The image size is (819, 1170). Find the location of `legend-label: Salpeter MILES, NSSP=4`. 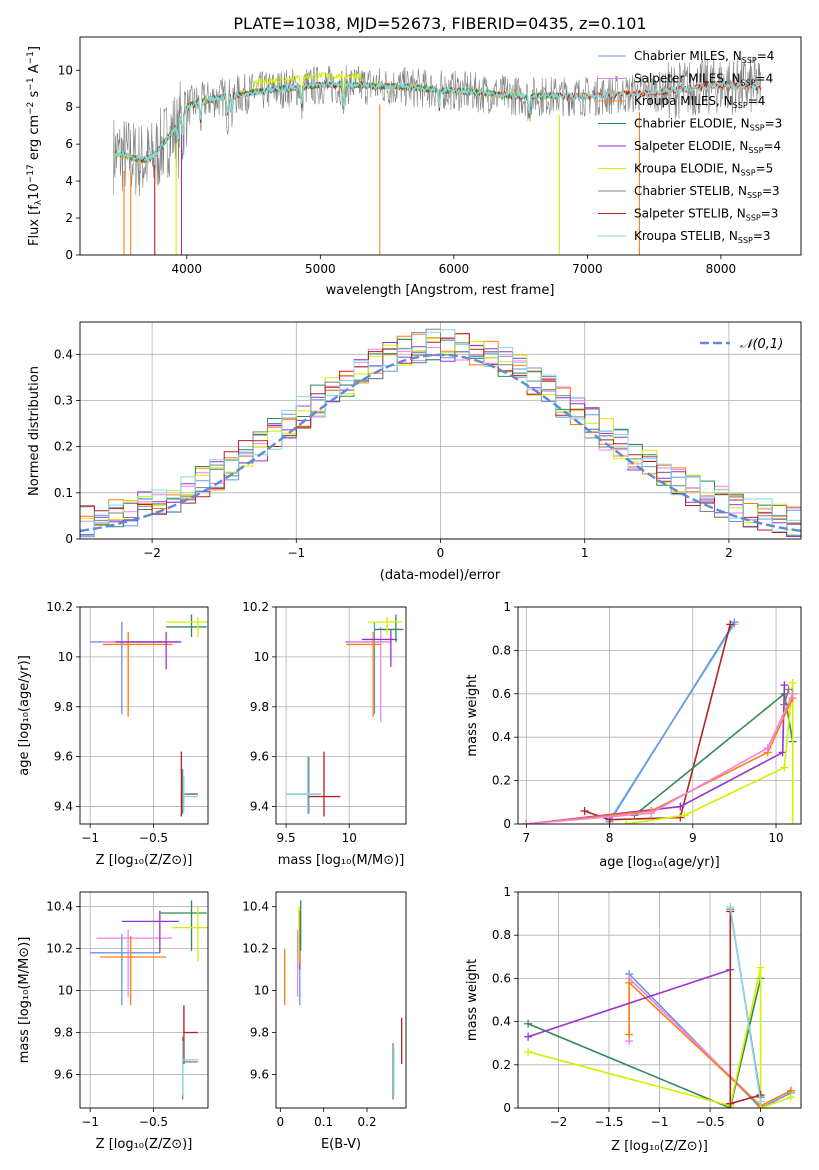

legend-label: Salpeter MILES, NSSP=4 is located at coordinates (703, 80).